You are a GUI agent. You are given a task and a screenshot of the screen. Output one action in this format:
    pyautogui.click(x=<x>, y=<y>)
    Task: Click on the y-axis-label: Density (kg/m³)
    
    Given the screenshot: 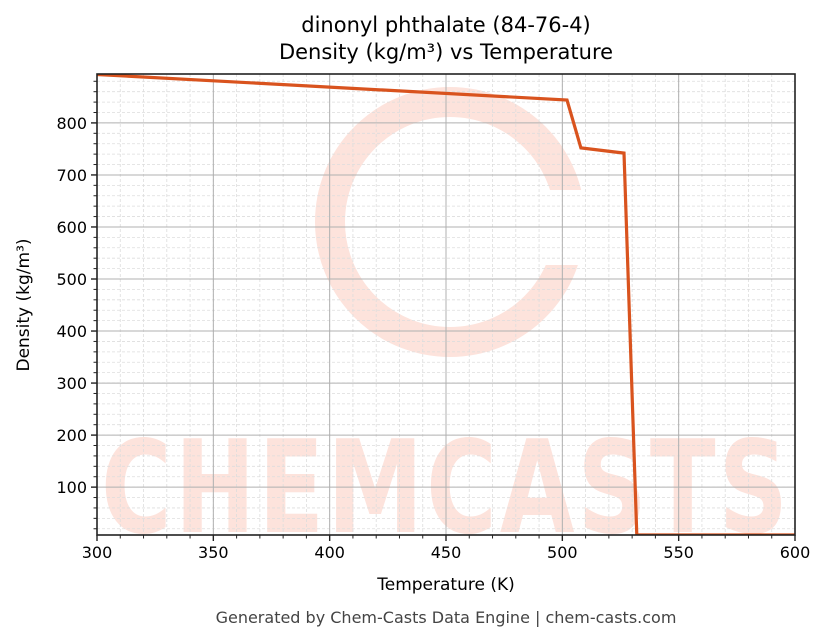 What is the action you would take?
    pyautogui.click(x=24, y=305)
    